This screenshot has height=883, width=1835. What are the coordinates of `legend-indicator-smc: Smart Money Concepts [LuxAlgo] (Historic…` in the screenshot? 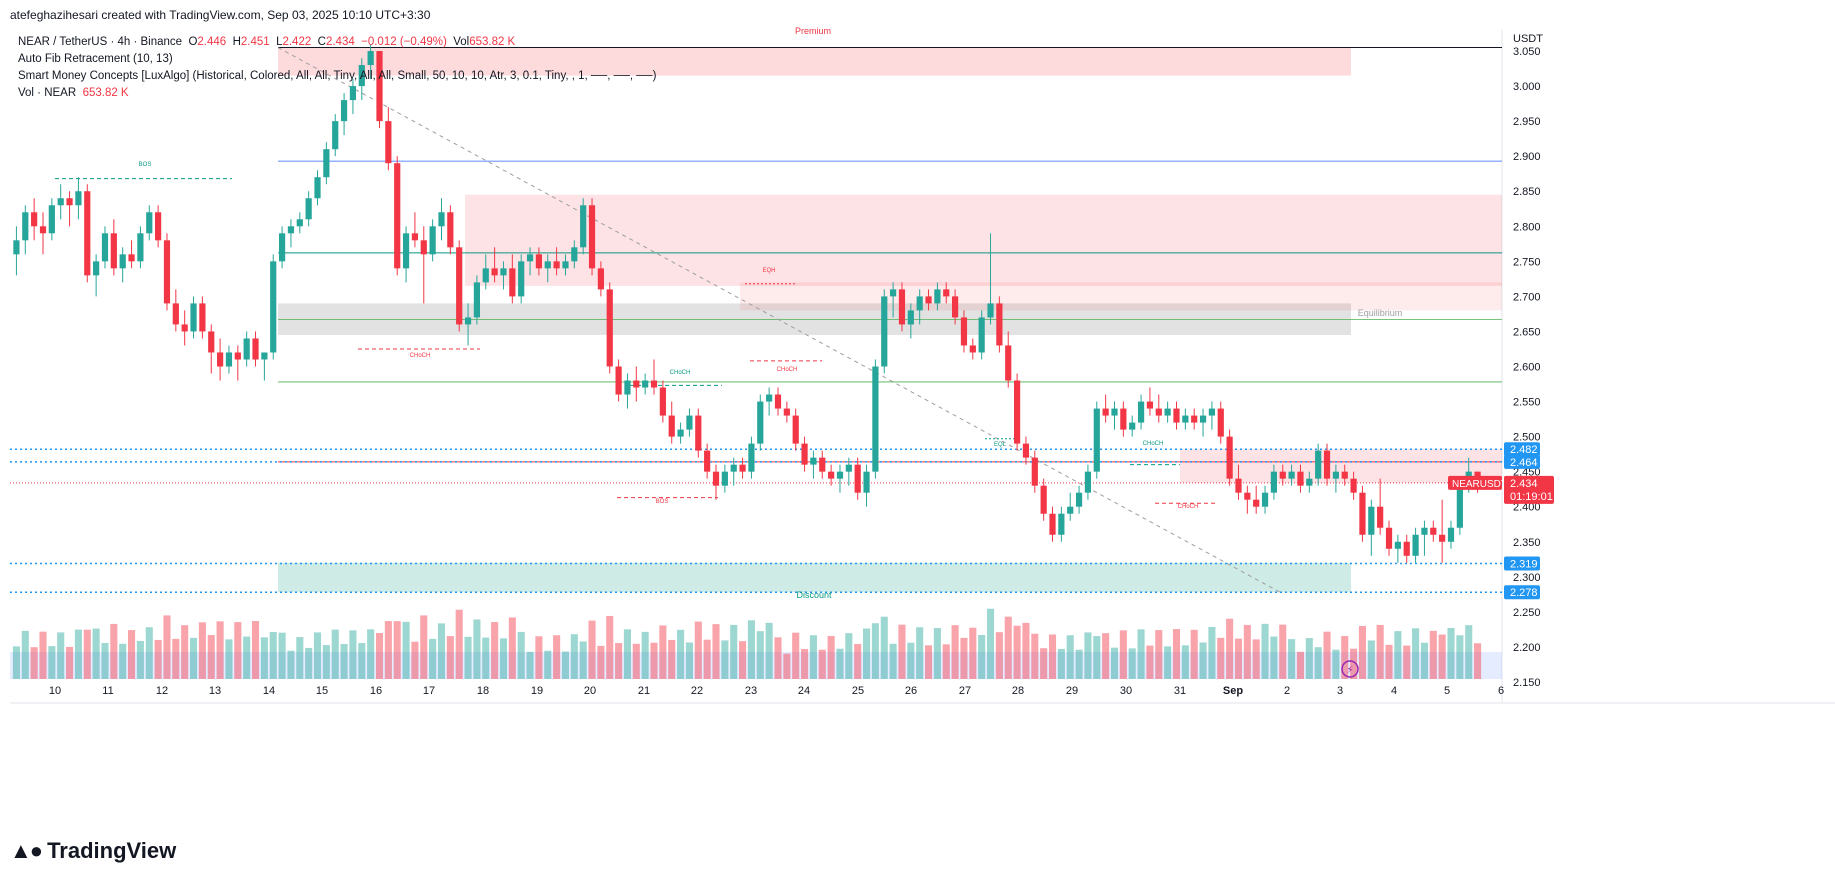 It's located at (337, 76).